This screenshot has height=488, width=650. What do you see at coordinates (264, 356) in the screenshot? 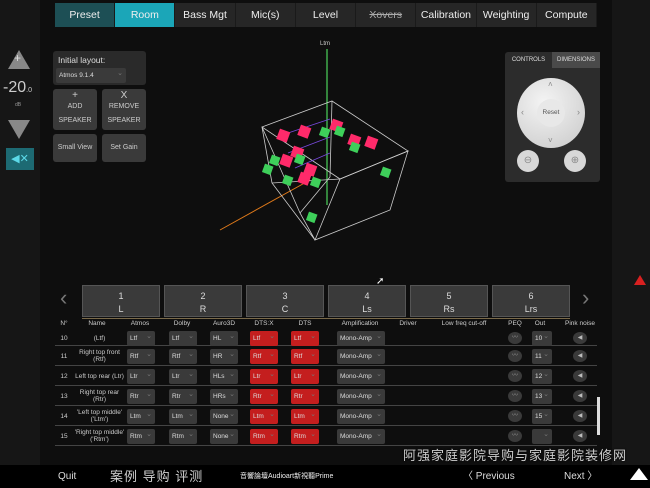
I see `dtsx-select: Rtf` at bounding box center [264, 356].